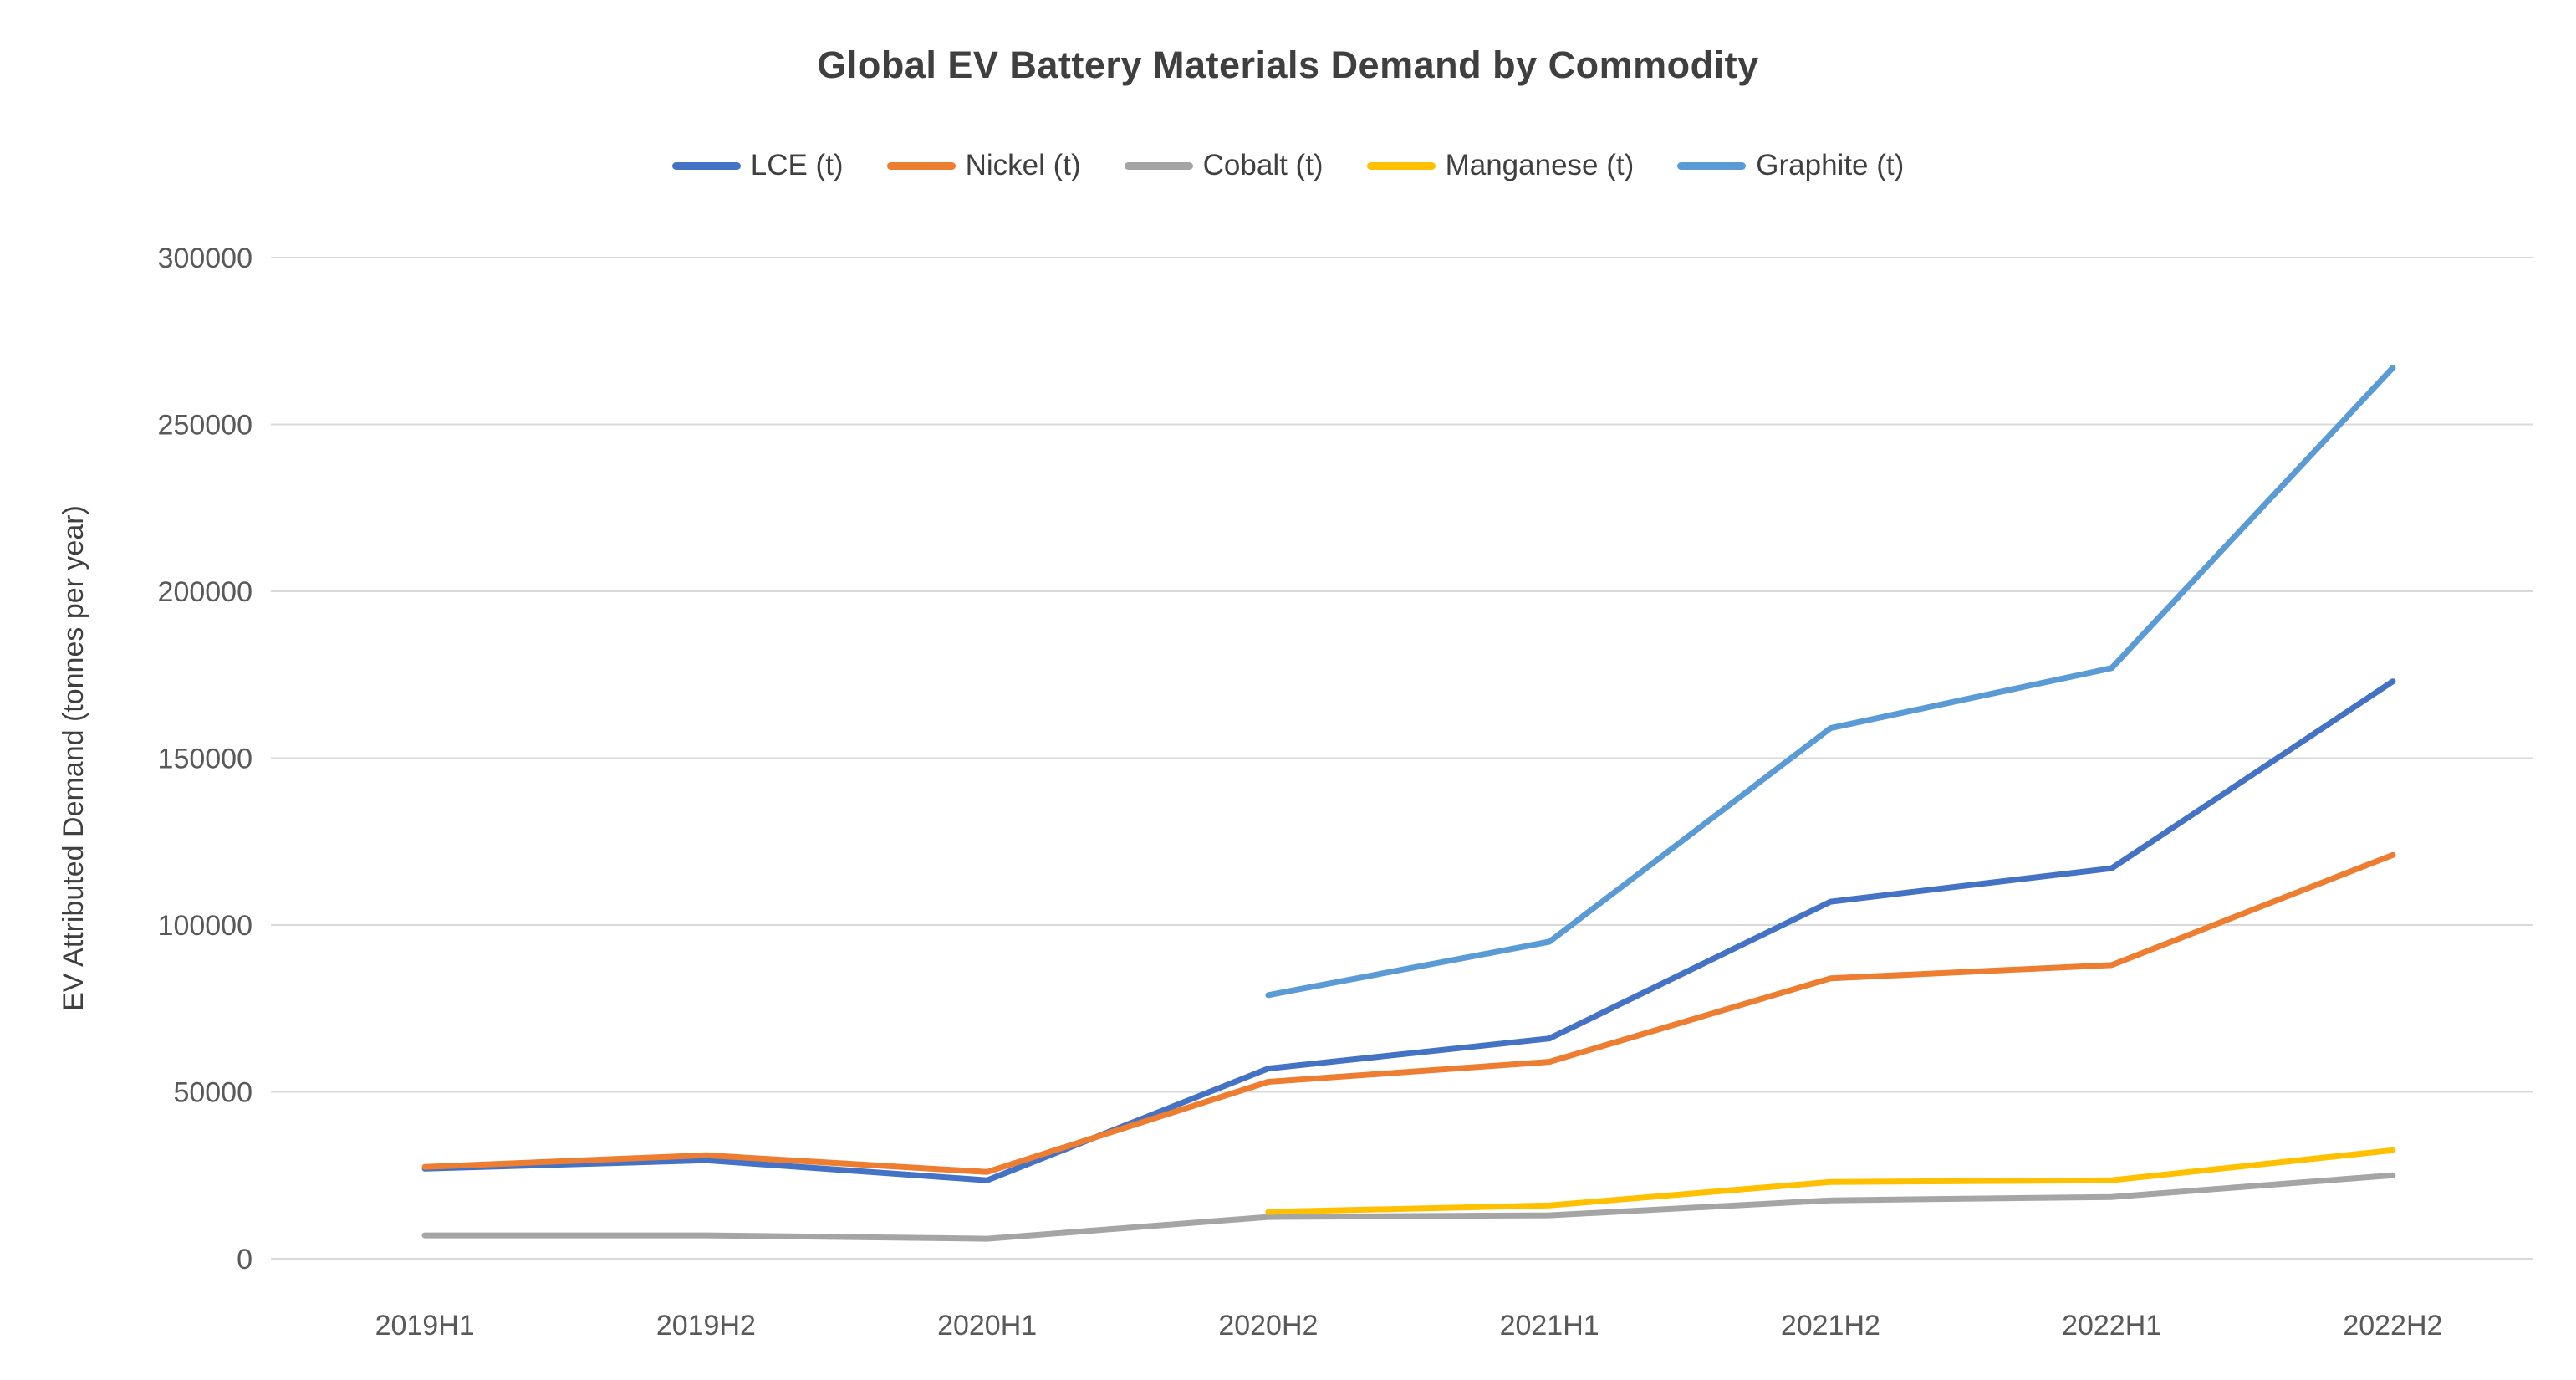 This screenshot has width=2576, height=1380. I want to click on legend-item-nickel-t: Nickel (t), so click(984, 165).